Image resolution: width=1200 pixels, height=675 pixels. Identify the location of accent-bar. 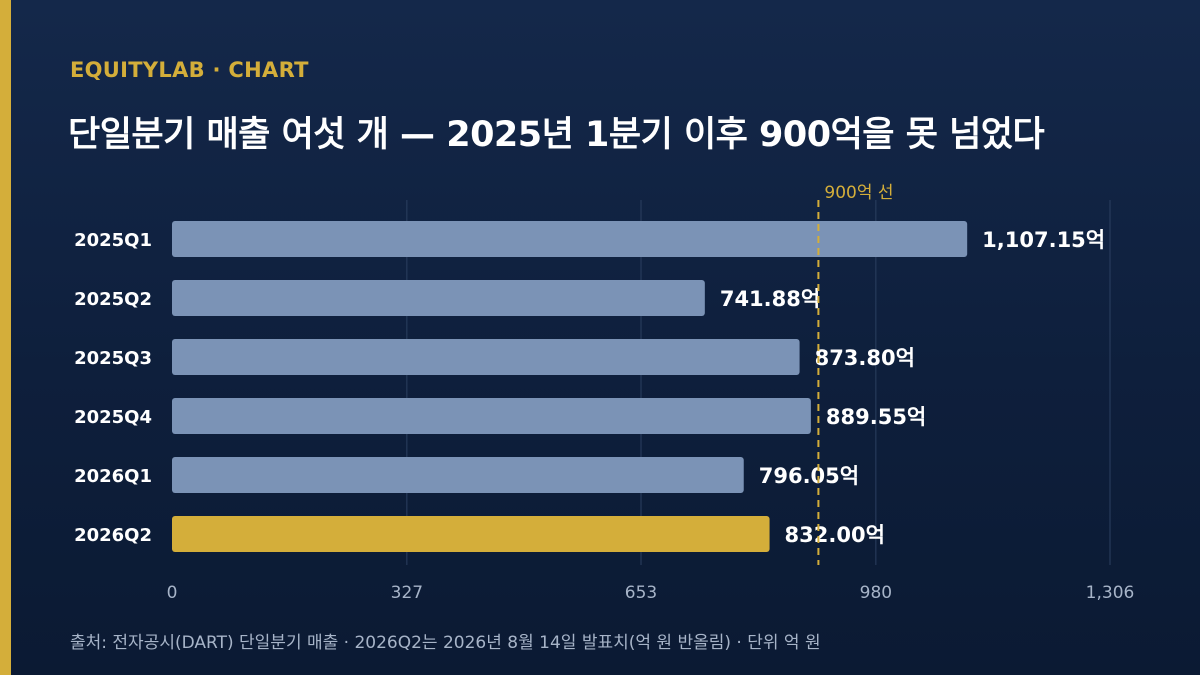
(5, 337).